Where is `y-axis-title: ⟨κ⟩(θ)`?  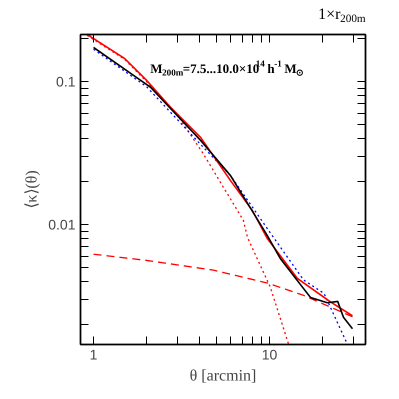
y-axis-title: ⟨κ⟩(θ) is located at coordinates (31, 189).